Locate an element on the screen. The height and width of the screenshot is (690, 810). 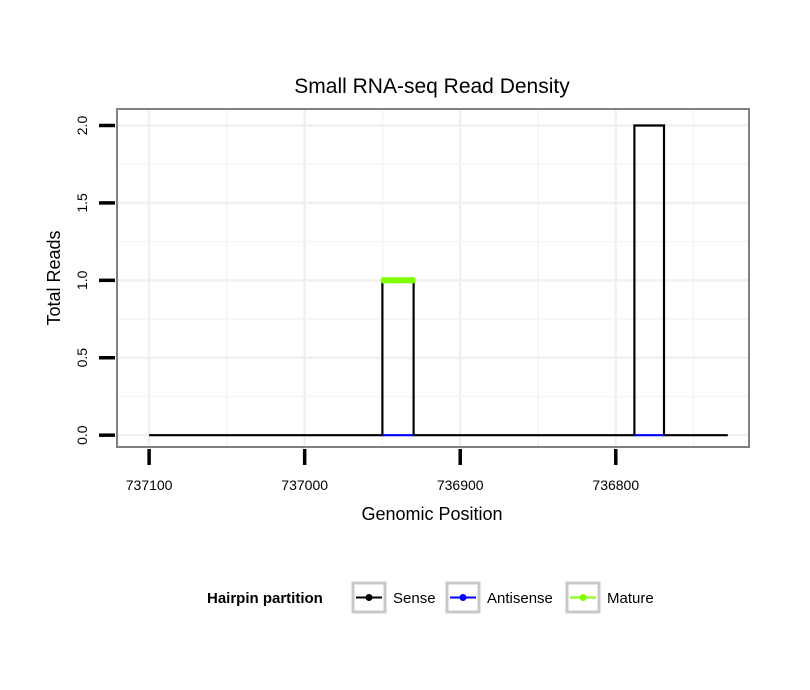
y-axis-label: Total Reads is located at coordinates (54, 277).